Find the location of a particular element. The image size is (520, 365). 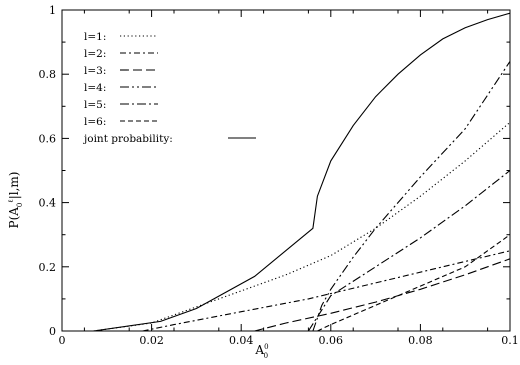

y-tick-label: 1 is located at coordinates (52, 10).